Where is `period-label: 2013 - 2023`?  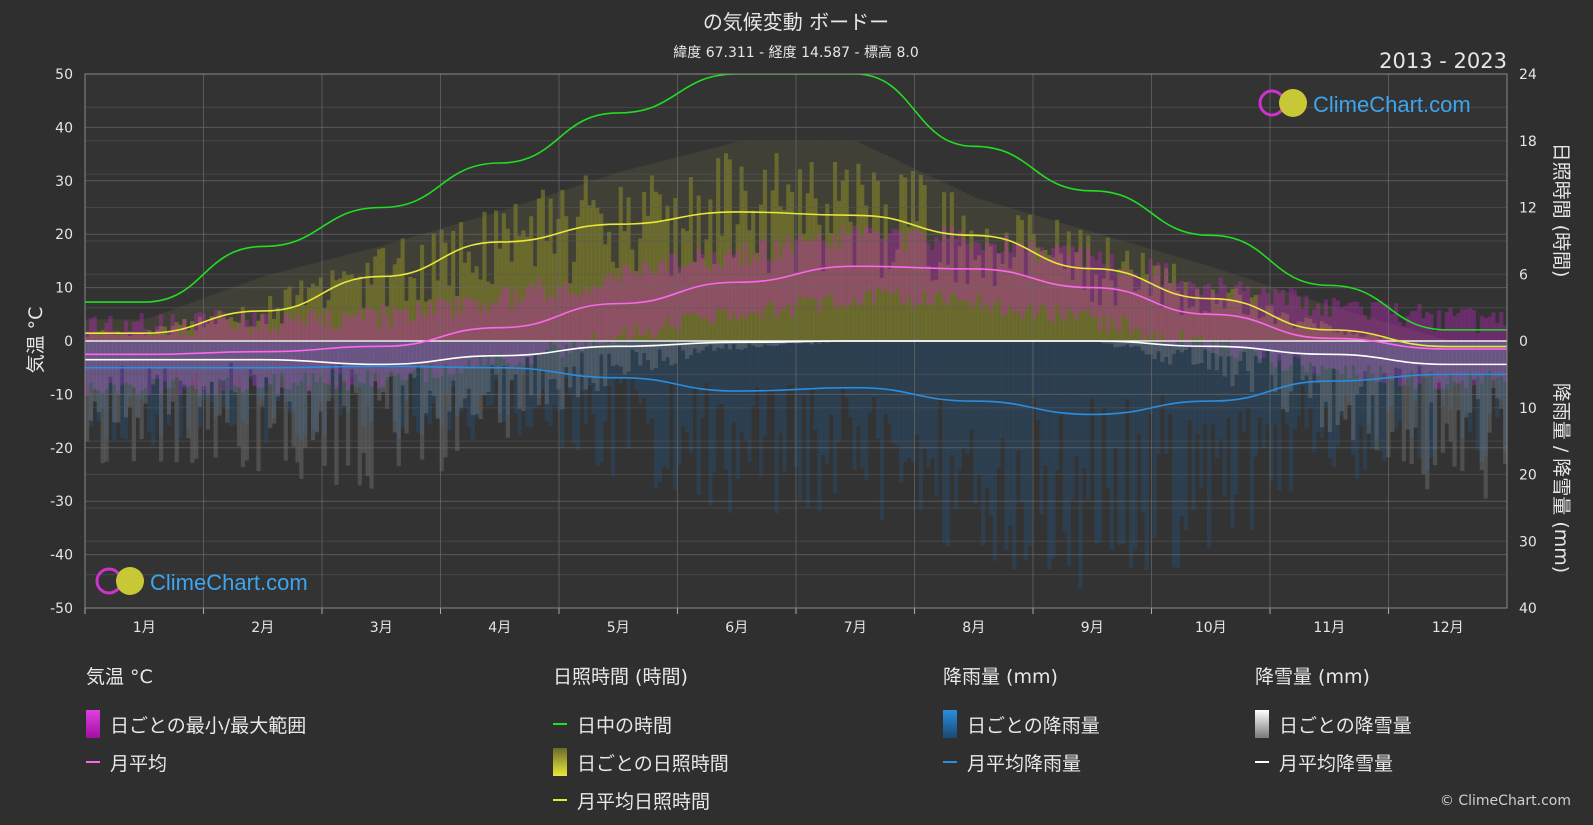
period-label: 2013 - 2023 is located at coordinates (1443, 61).